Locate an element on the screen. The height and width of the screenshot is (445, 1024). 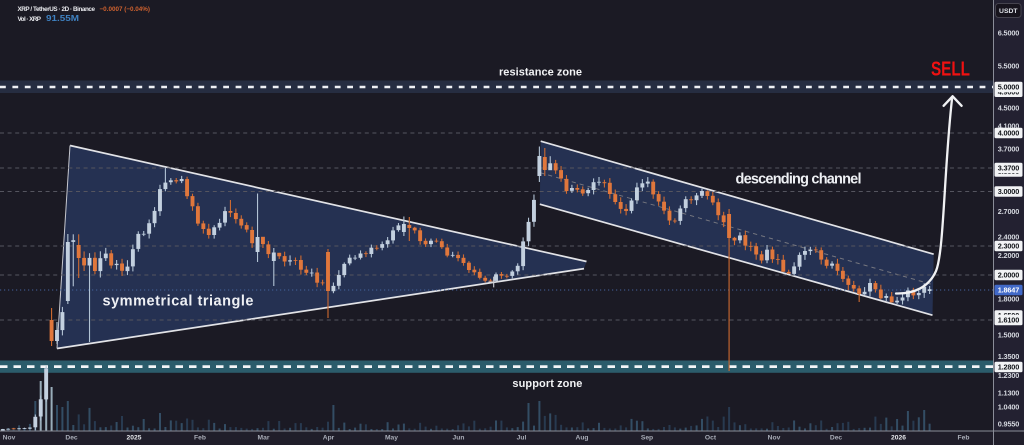
svg-text: 5.5000 is located at coordinates (1009, 66).